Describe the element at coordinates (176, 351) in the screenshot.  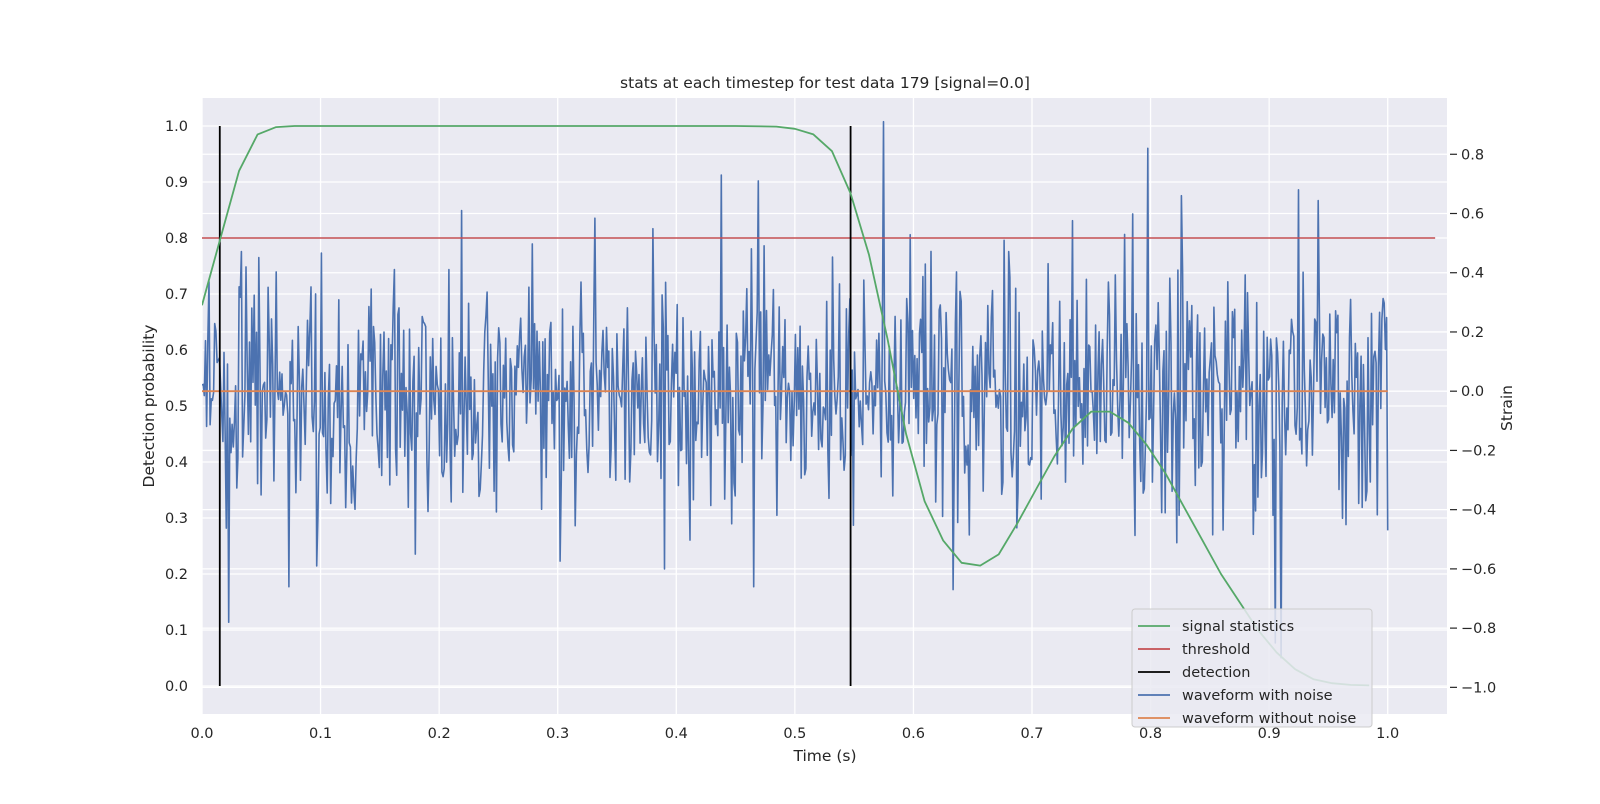
I see `y-tick-label-left: 0.6` at that location.